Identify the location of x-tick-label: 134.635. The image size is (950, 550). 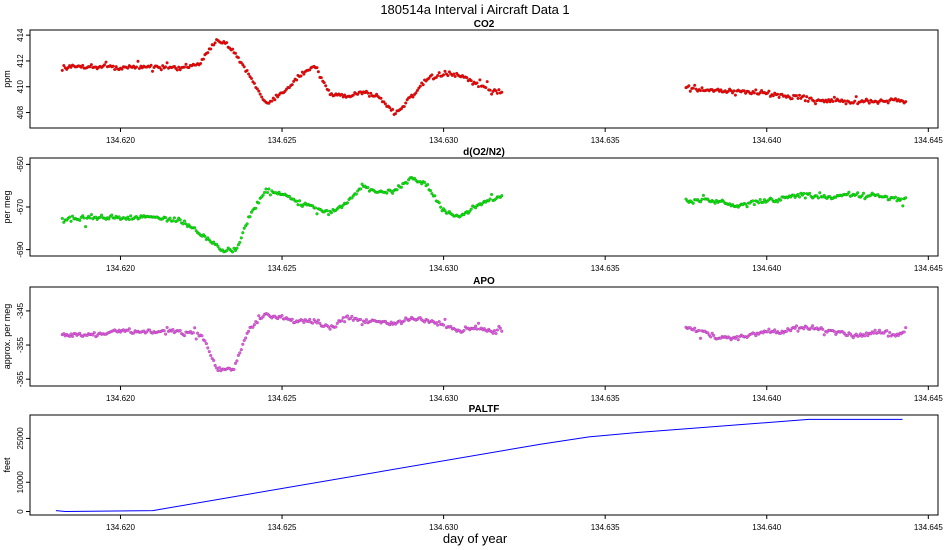
(605, 140).